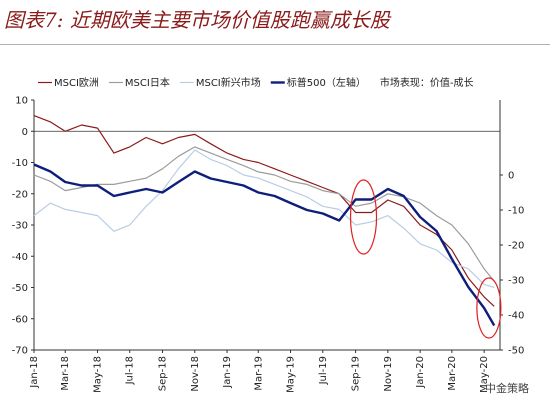  What do you see at coordinates (20, 288) in the screenshot?
I see `left-axis-tick-label: -50` at bounding box center [20, 288].